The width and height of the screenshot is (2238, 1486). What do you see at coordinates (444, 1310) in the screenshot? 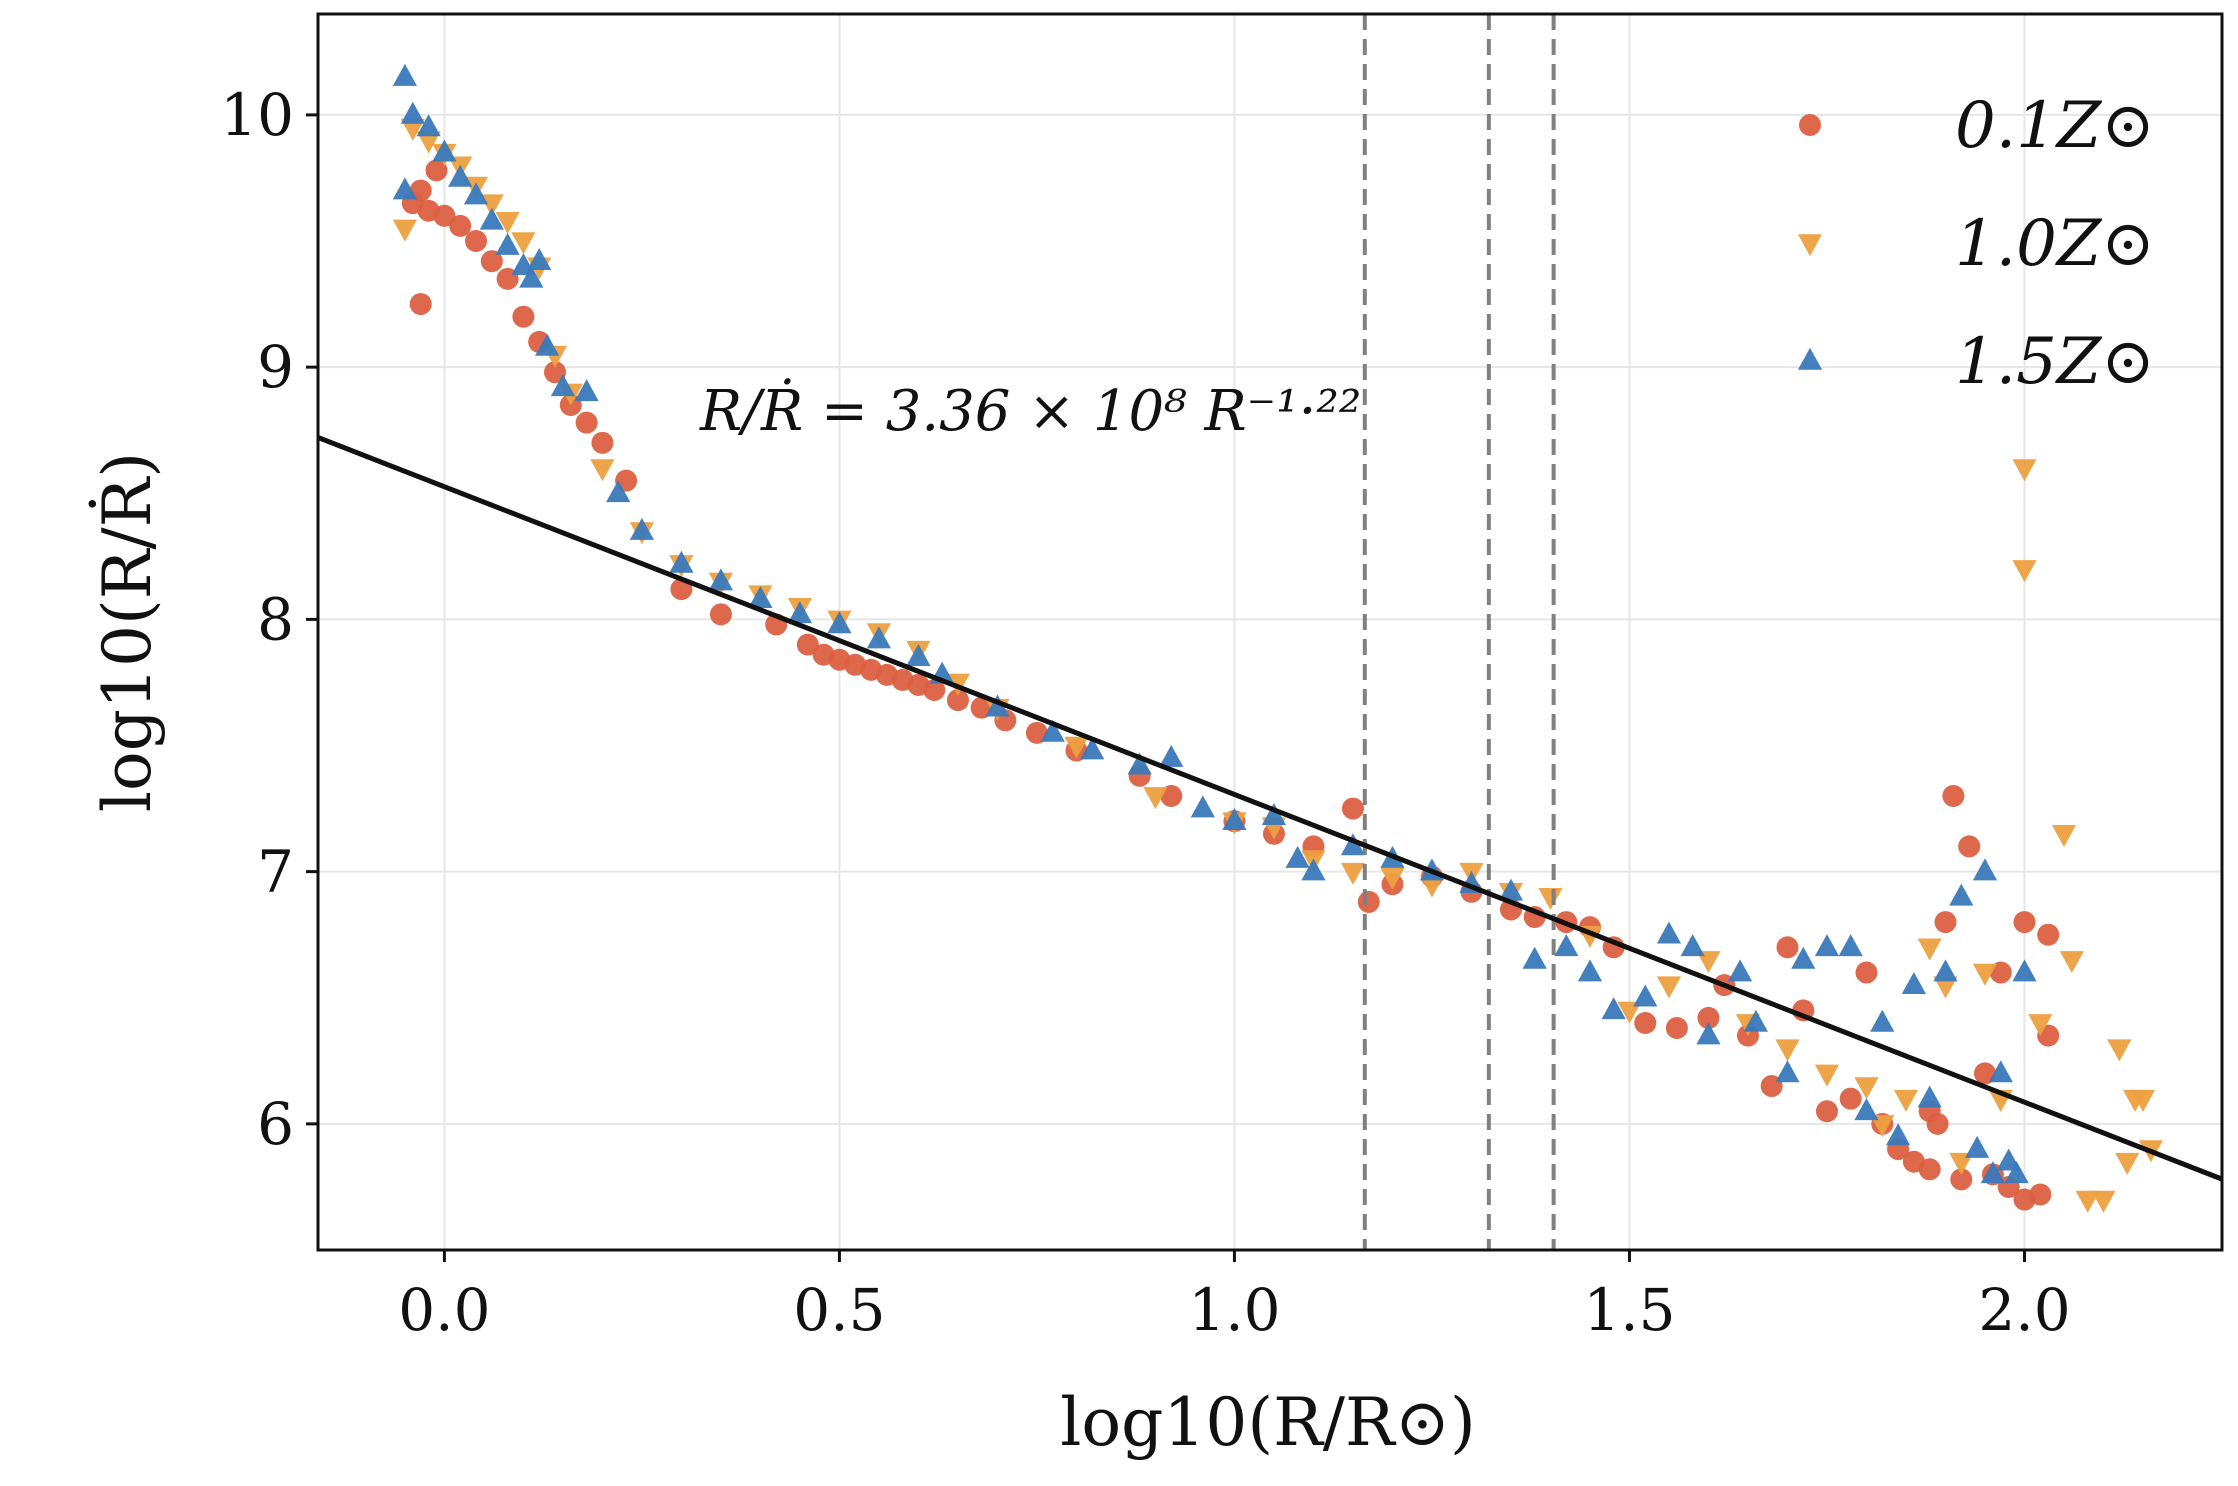
I see `x-tick-label: 0.0` at bounding box center [444, 1310].